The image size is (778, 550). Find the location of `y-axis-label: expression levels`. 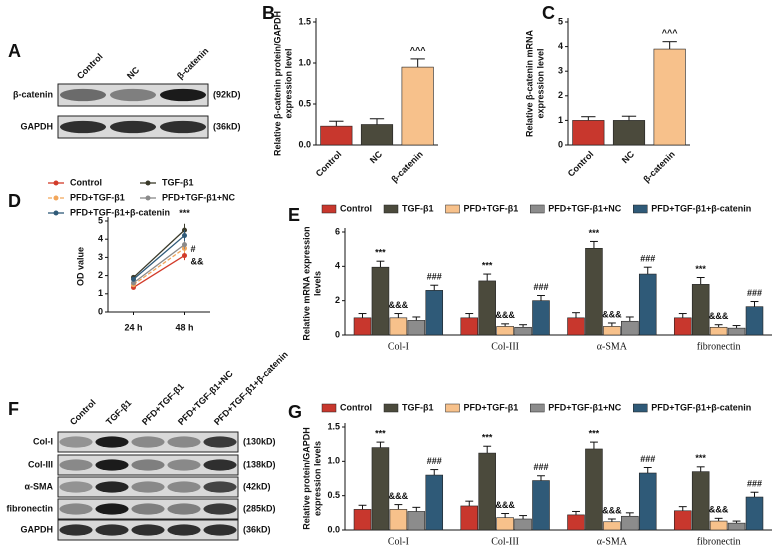

y-axis-label: expression levels is located at coordinates (317, 478).